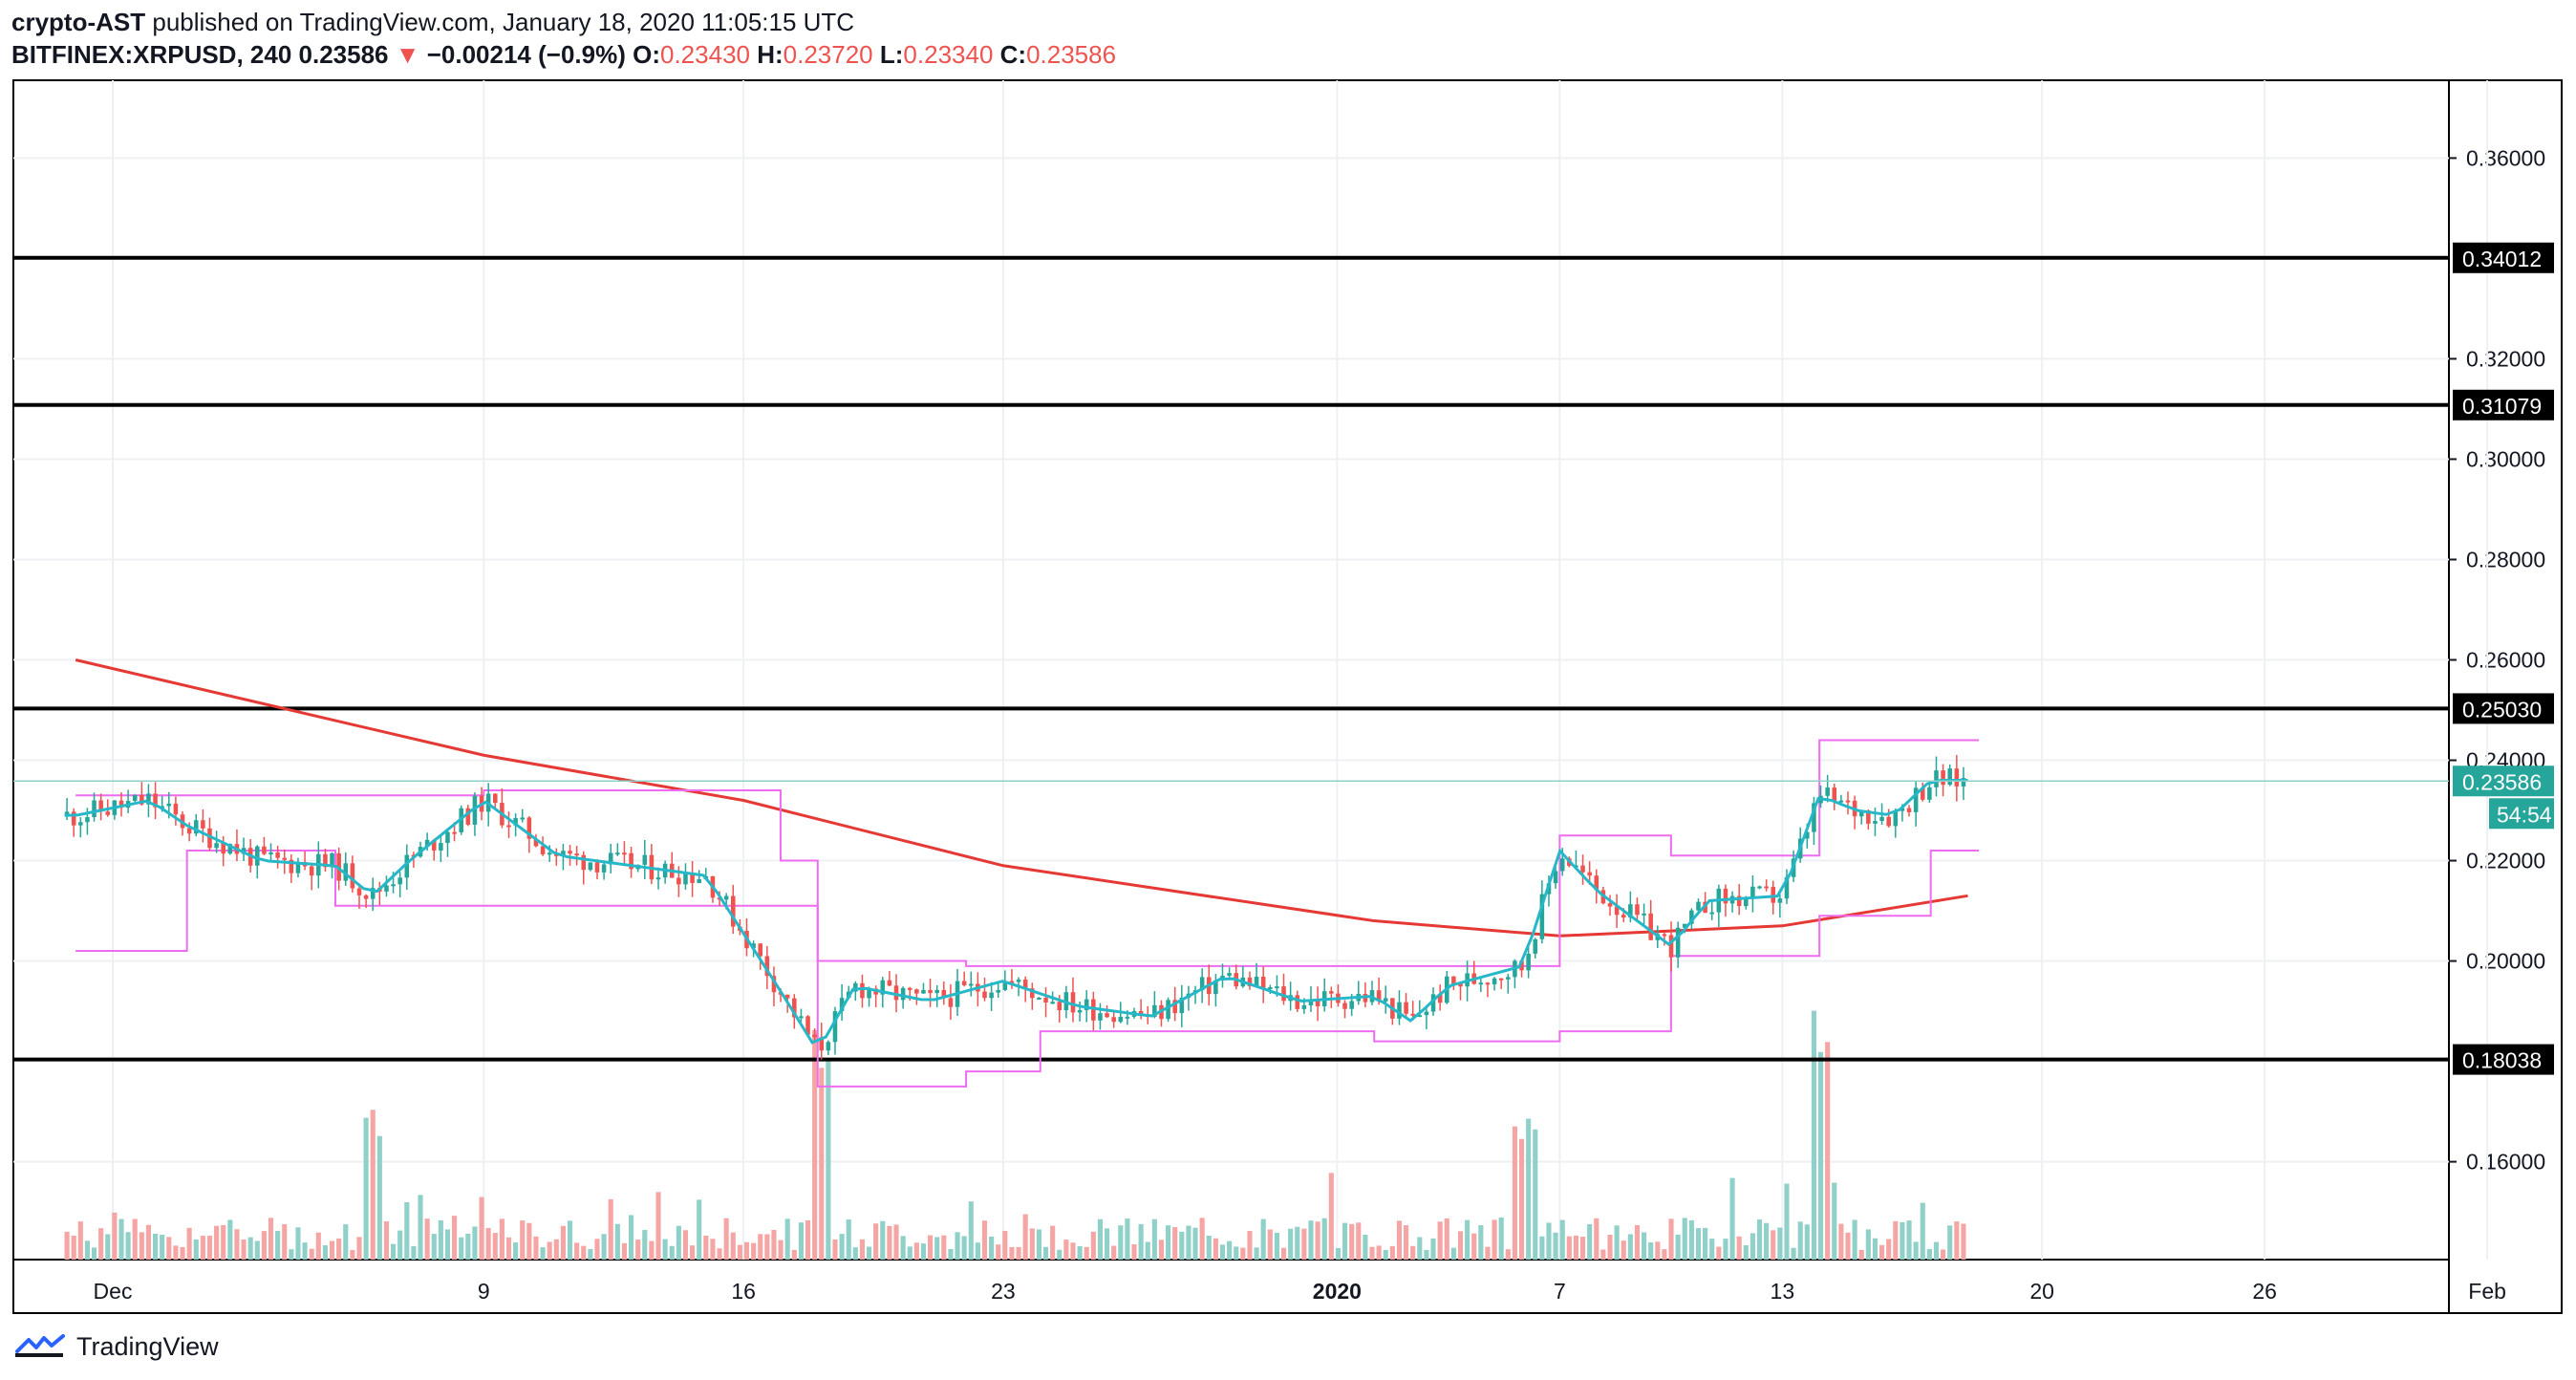  I want to click on countdown-label: 54:54, so click(2524, 814).